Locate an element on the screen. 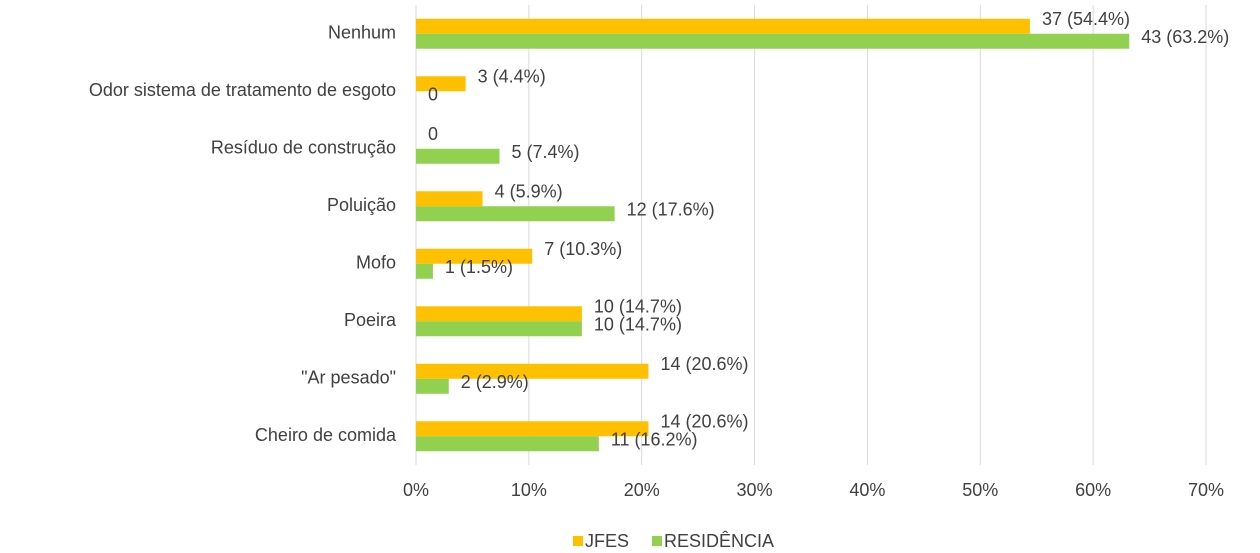  x-tick-label: 60% is located at coordinates (1093, 490).